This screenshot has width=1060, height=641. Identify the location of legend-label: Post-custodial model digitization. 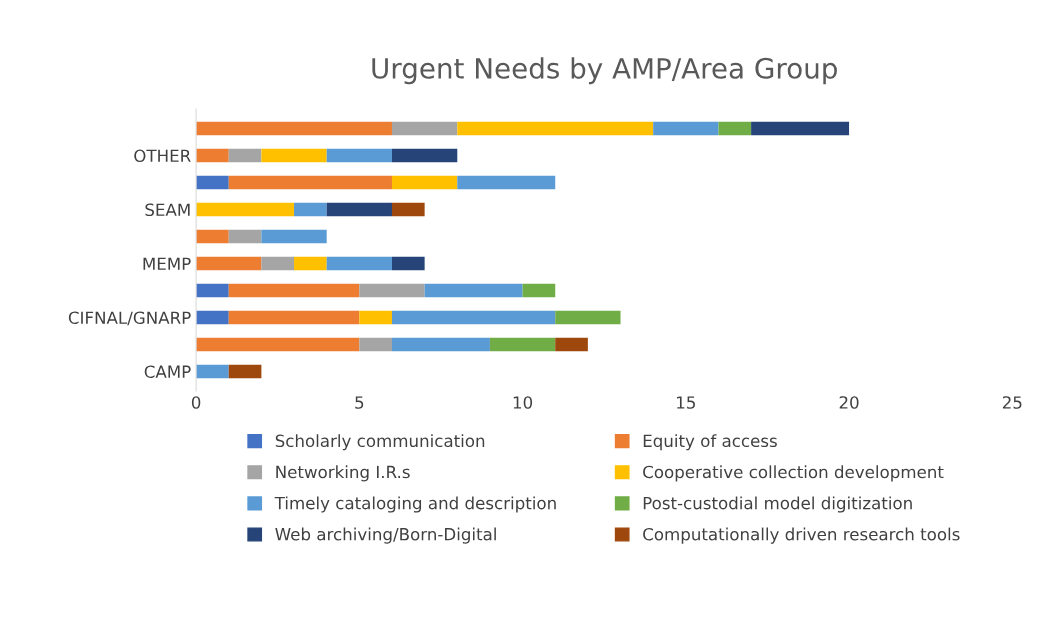
(777, 504).